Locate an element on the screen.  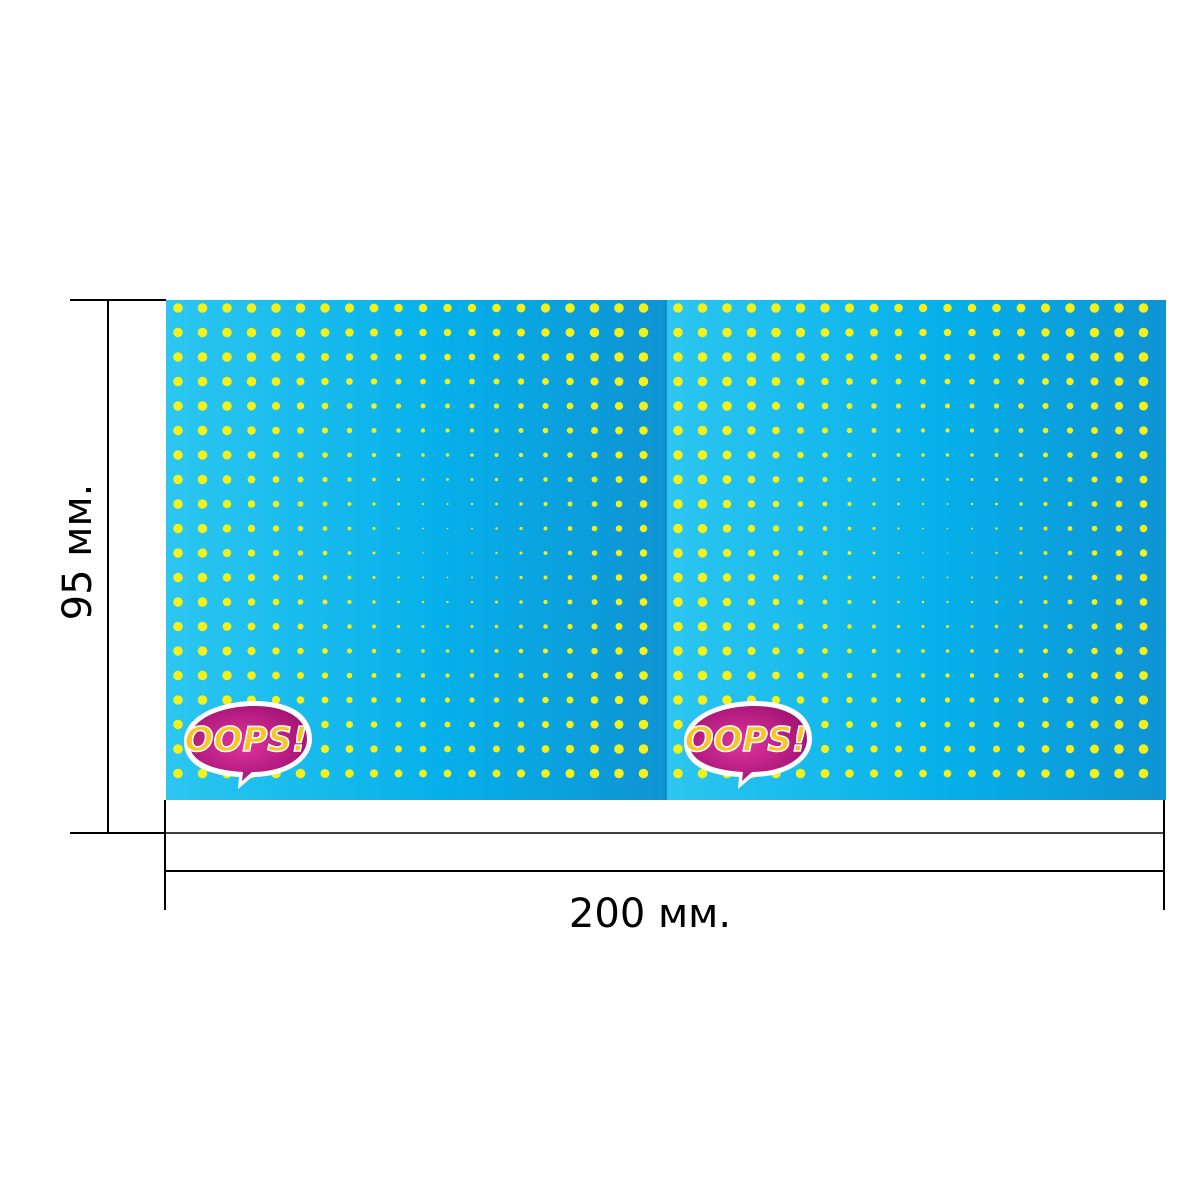
width-dimension is located at coordinates (664, 855).